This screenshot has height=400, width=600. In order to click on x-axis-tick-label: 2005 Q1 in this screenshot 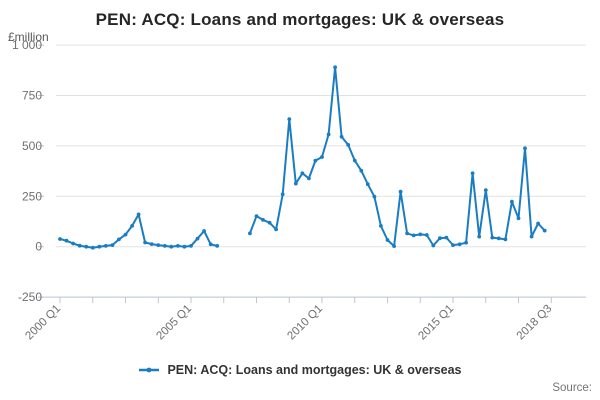, I will do `click(174, 323)`.